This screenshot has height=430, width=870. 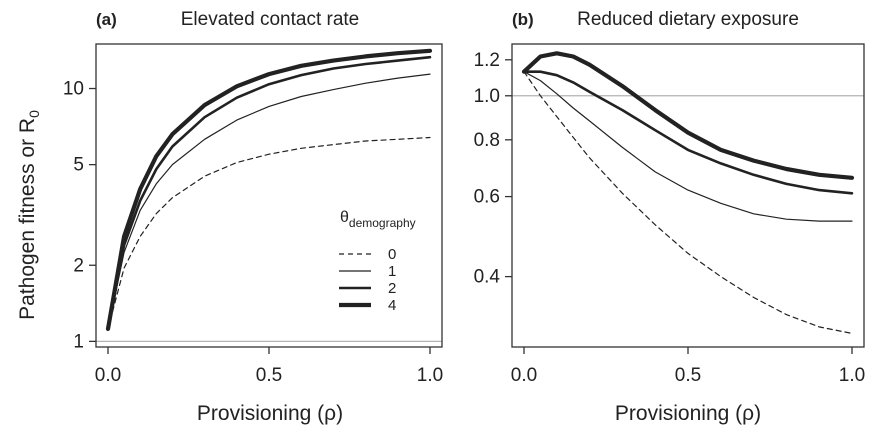 What do you see at coordinates (392, 305) in the screenshot?
I see `legend-label-3: 4` at bounding box center [392, 305].